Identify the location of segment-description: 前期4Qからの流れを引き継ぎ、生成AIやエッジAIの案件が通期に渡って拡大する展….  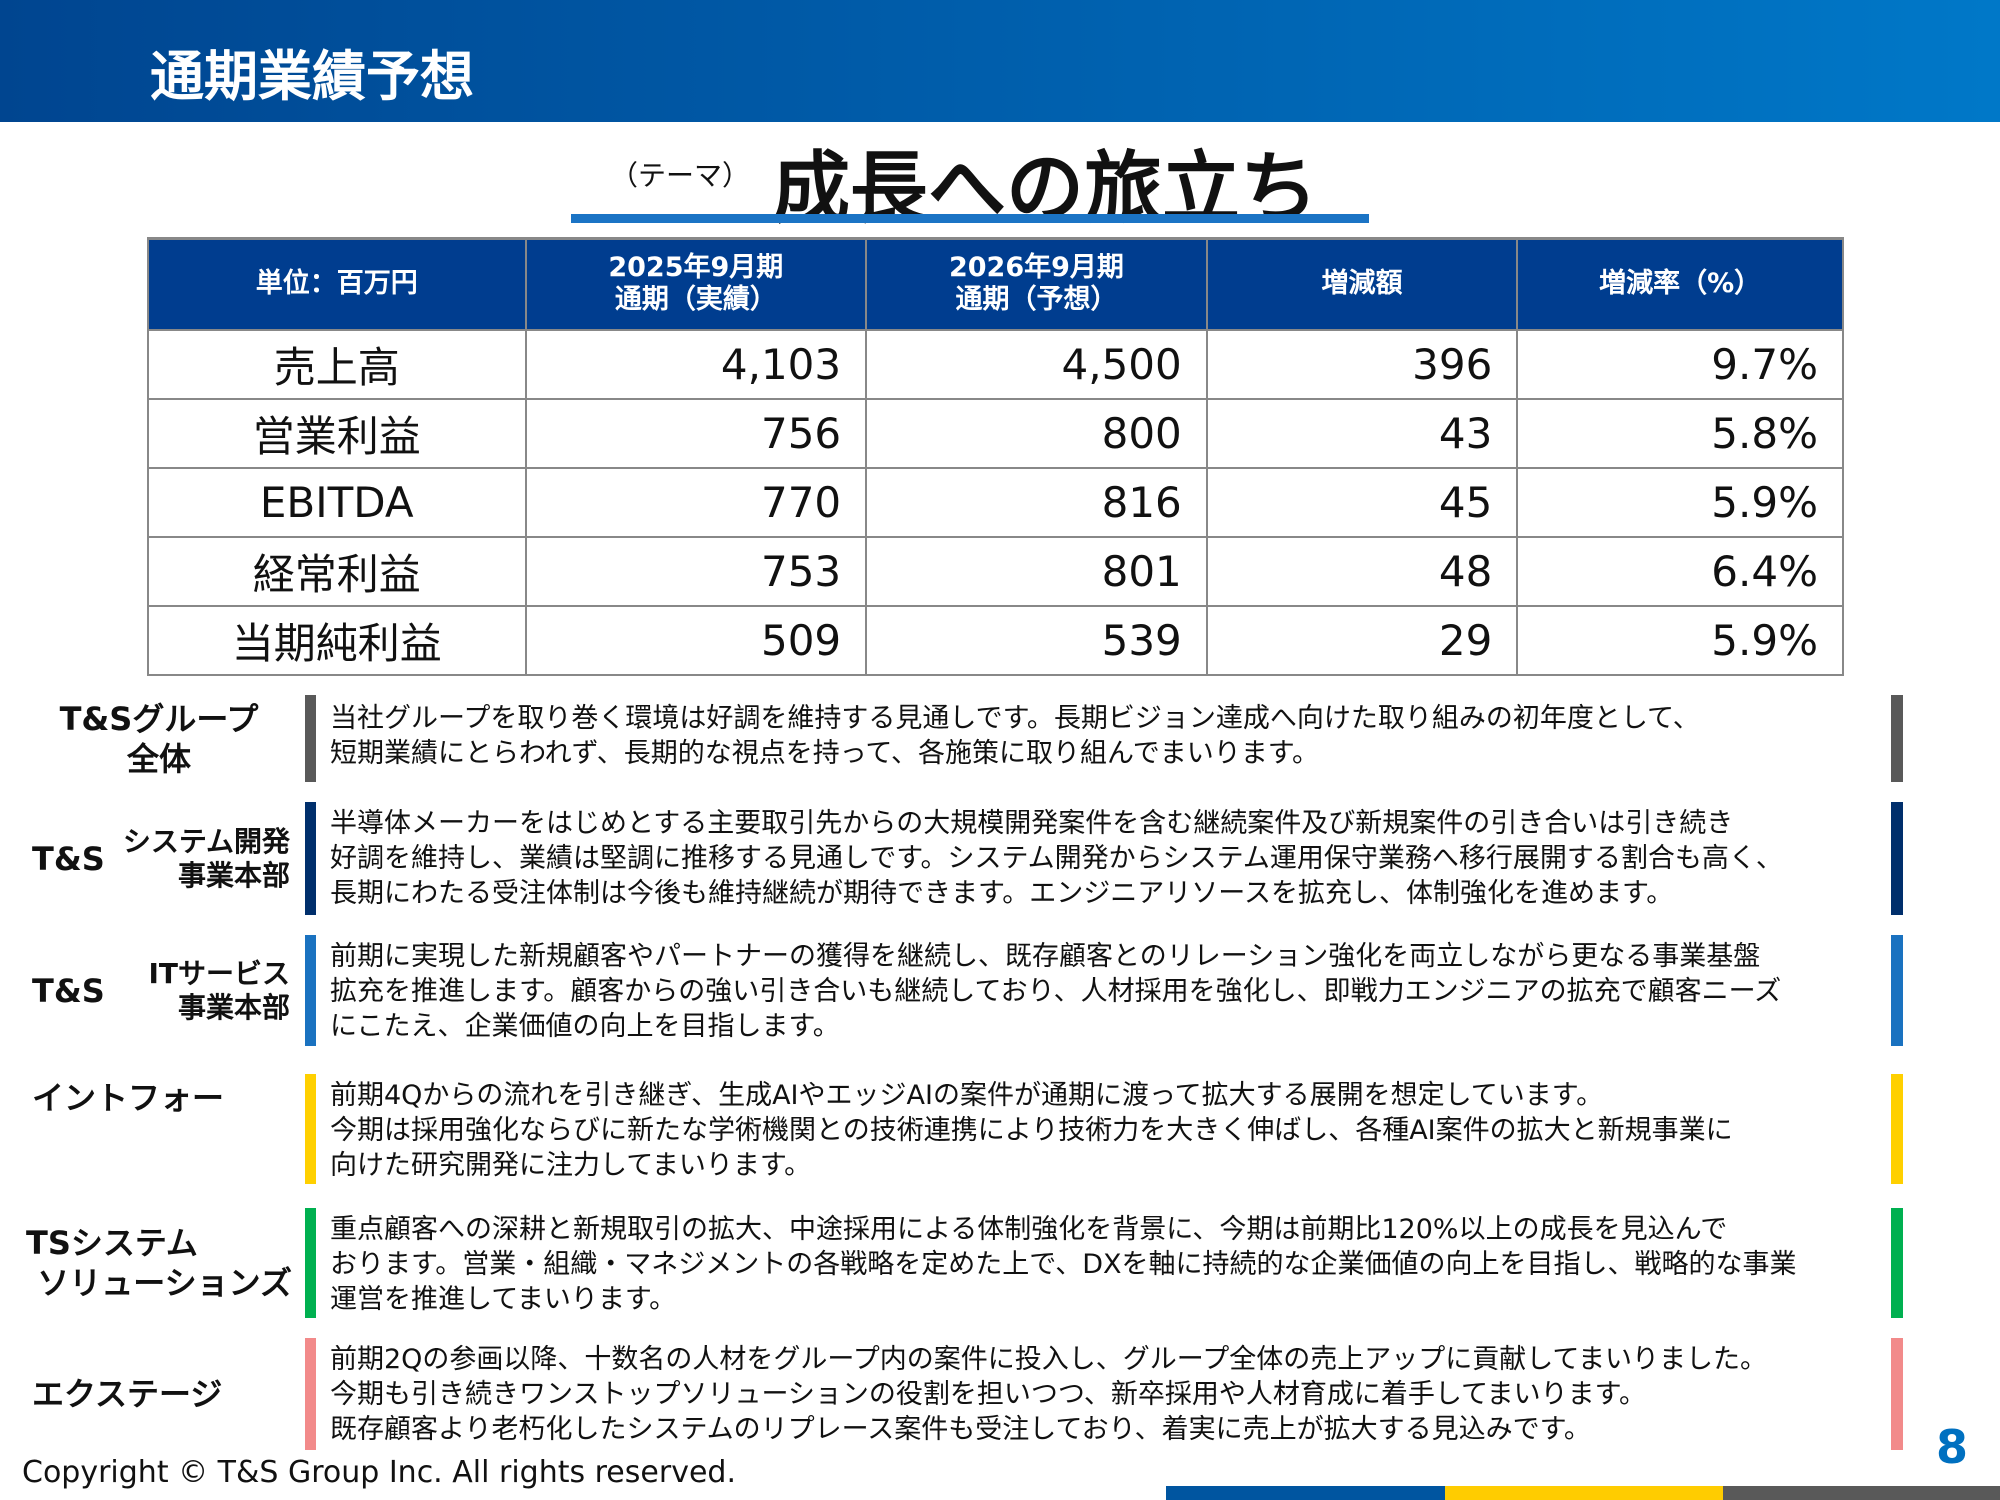
(1031, 1130).